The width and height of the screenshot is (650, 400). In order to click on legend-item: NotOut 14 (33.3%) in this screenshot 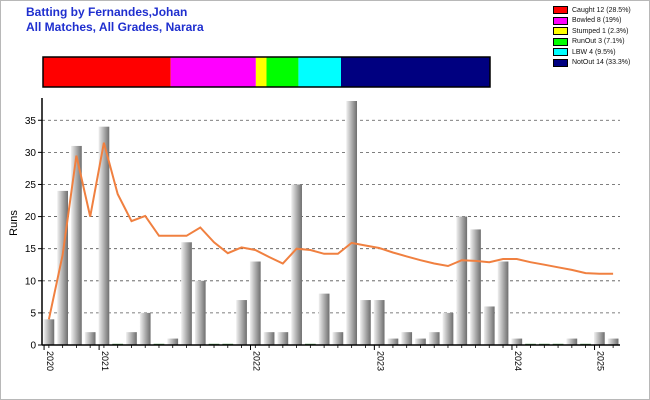, I will do `click(592, 63)`.